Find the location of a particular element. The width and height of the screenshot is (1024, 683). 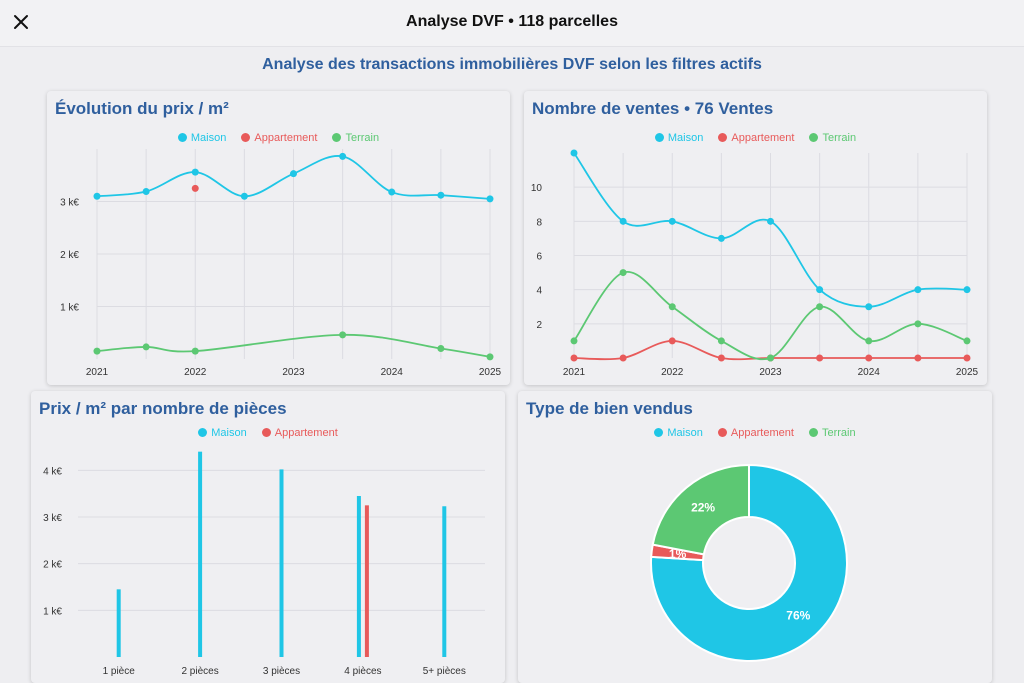

chart-title: Prix / m² par nombre de pièces is located at coordinates (163, 408).